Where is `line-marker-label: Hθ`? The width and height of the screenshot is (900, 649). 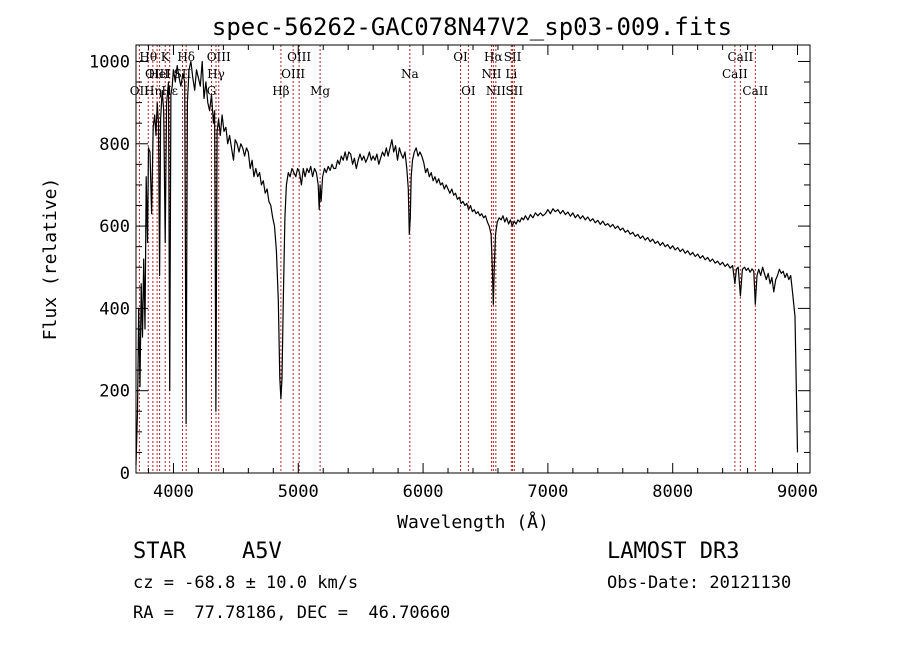 line-marker-label: Hθ is located at coordinates (148, 57).